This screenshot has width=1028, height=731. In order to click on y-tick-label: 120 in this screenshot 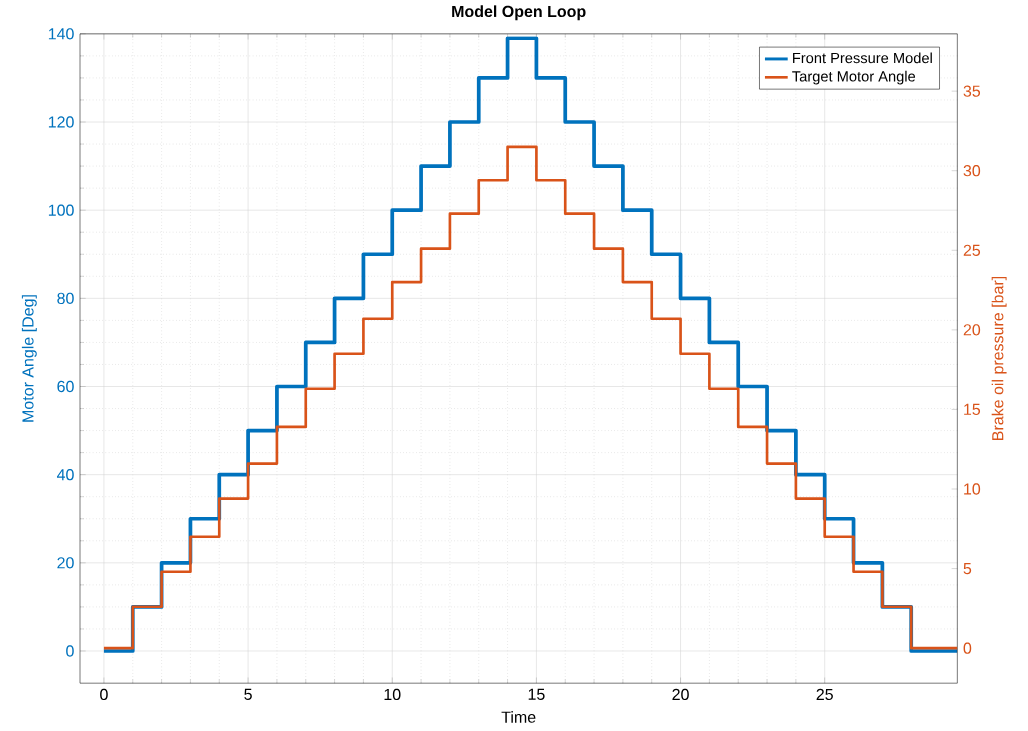, I will do `click(61, 122)`.